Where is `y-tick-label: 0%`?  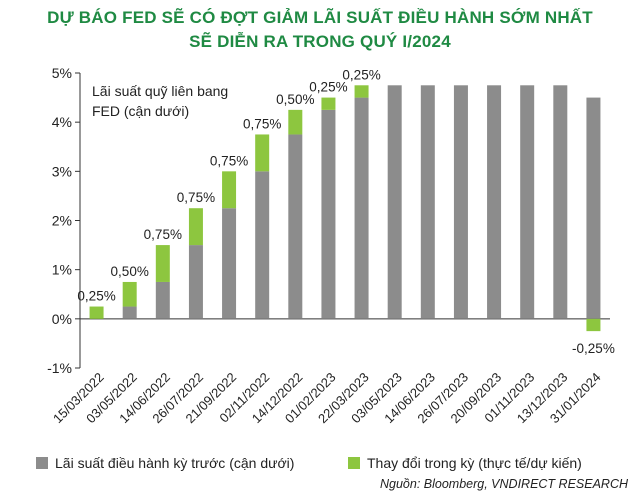
y-tick-label: 0% is located at coordinates (62, 319).